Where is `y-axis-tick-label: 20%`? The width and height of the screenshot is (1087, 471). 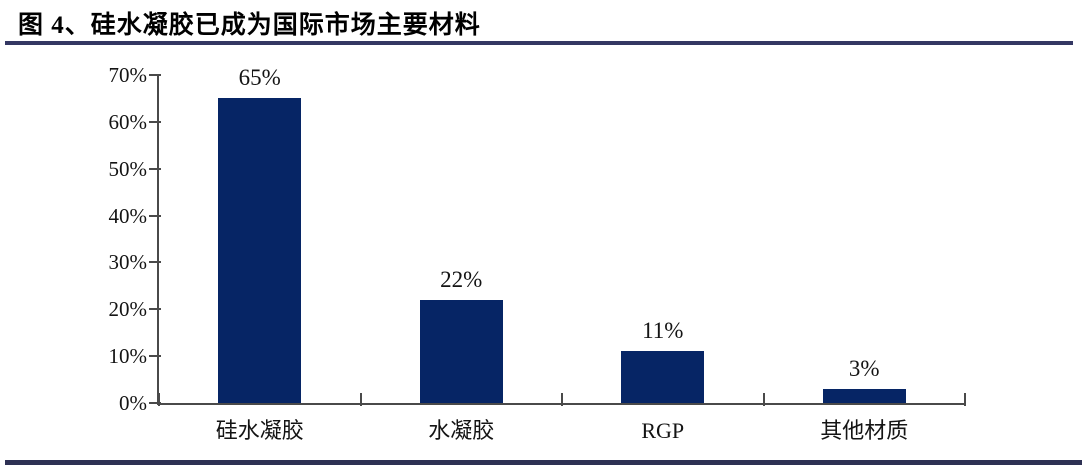
y-axis-tick-label: 20% is located at coordinates (128, 309).